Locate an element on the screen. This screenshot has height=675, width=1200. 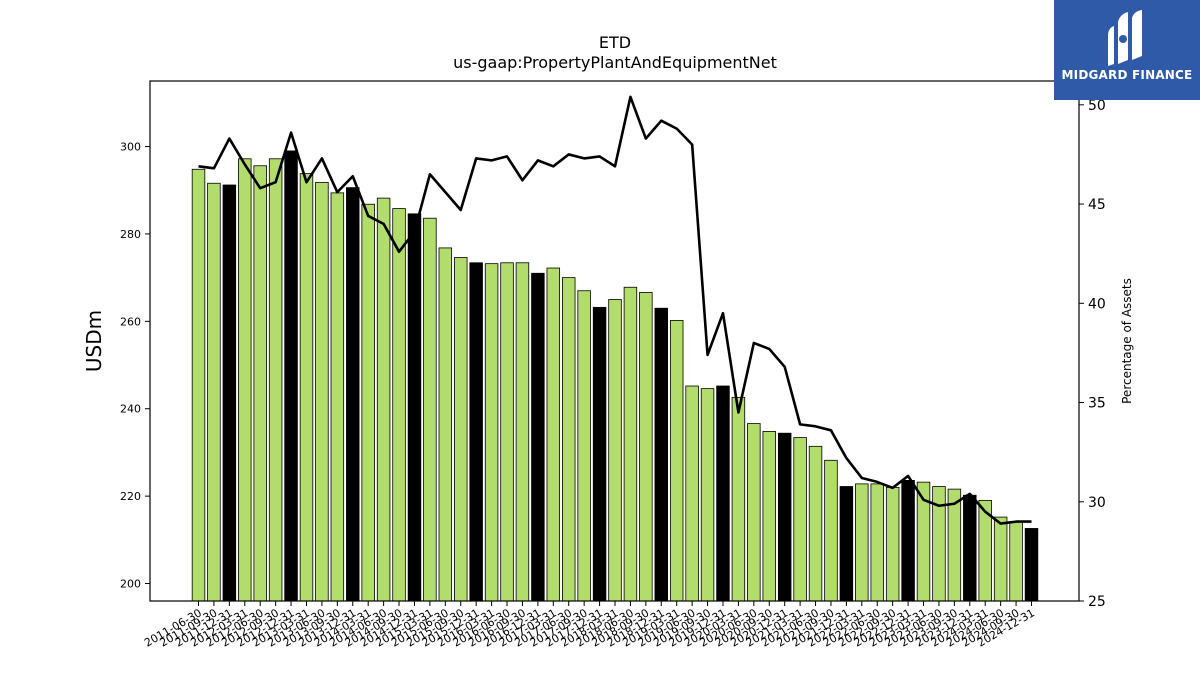
y-tick-label: 280 is located at coordinates (130, 234).